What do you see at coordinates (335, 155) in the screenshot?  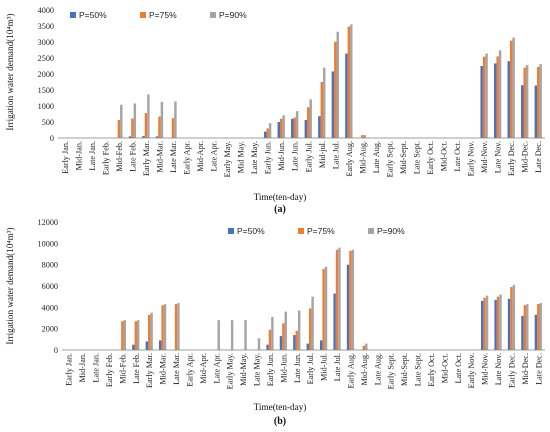 I see `chart-a-x-tick-label: Late Jul.` at bounding box center [335, 155].